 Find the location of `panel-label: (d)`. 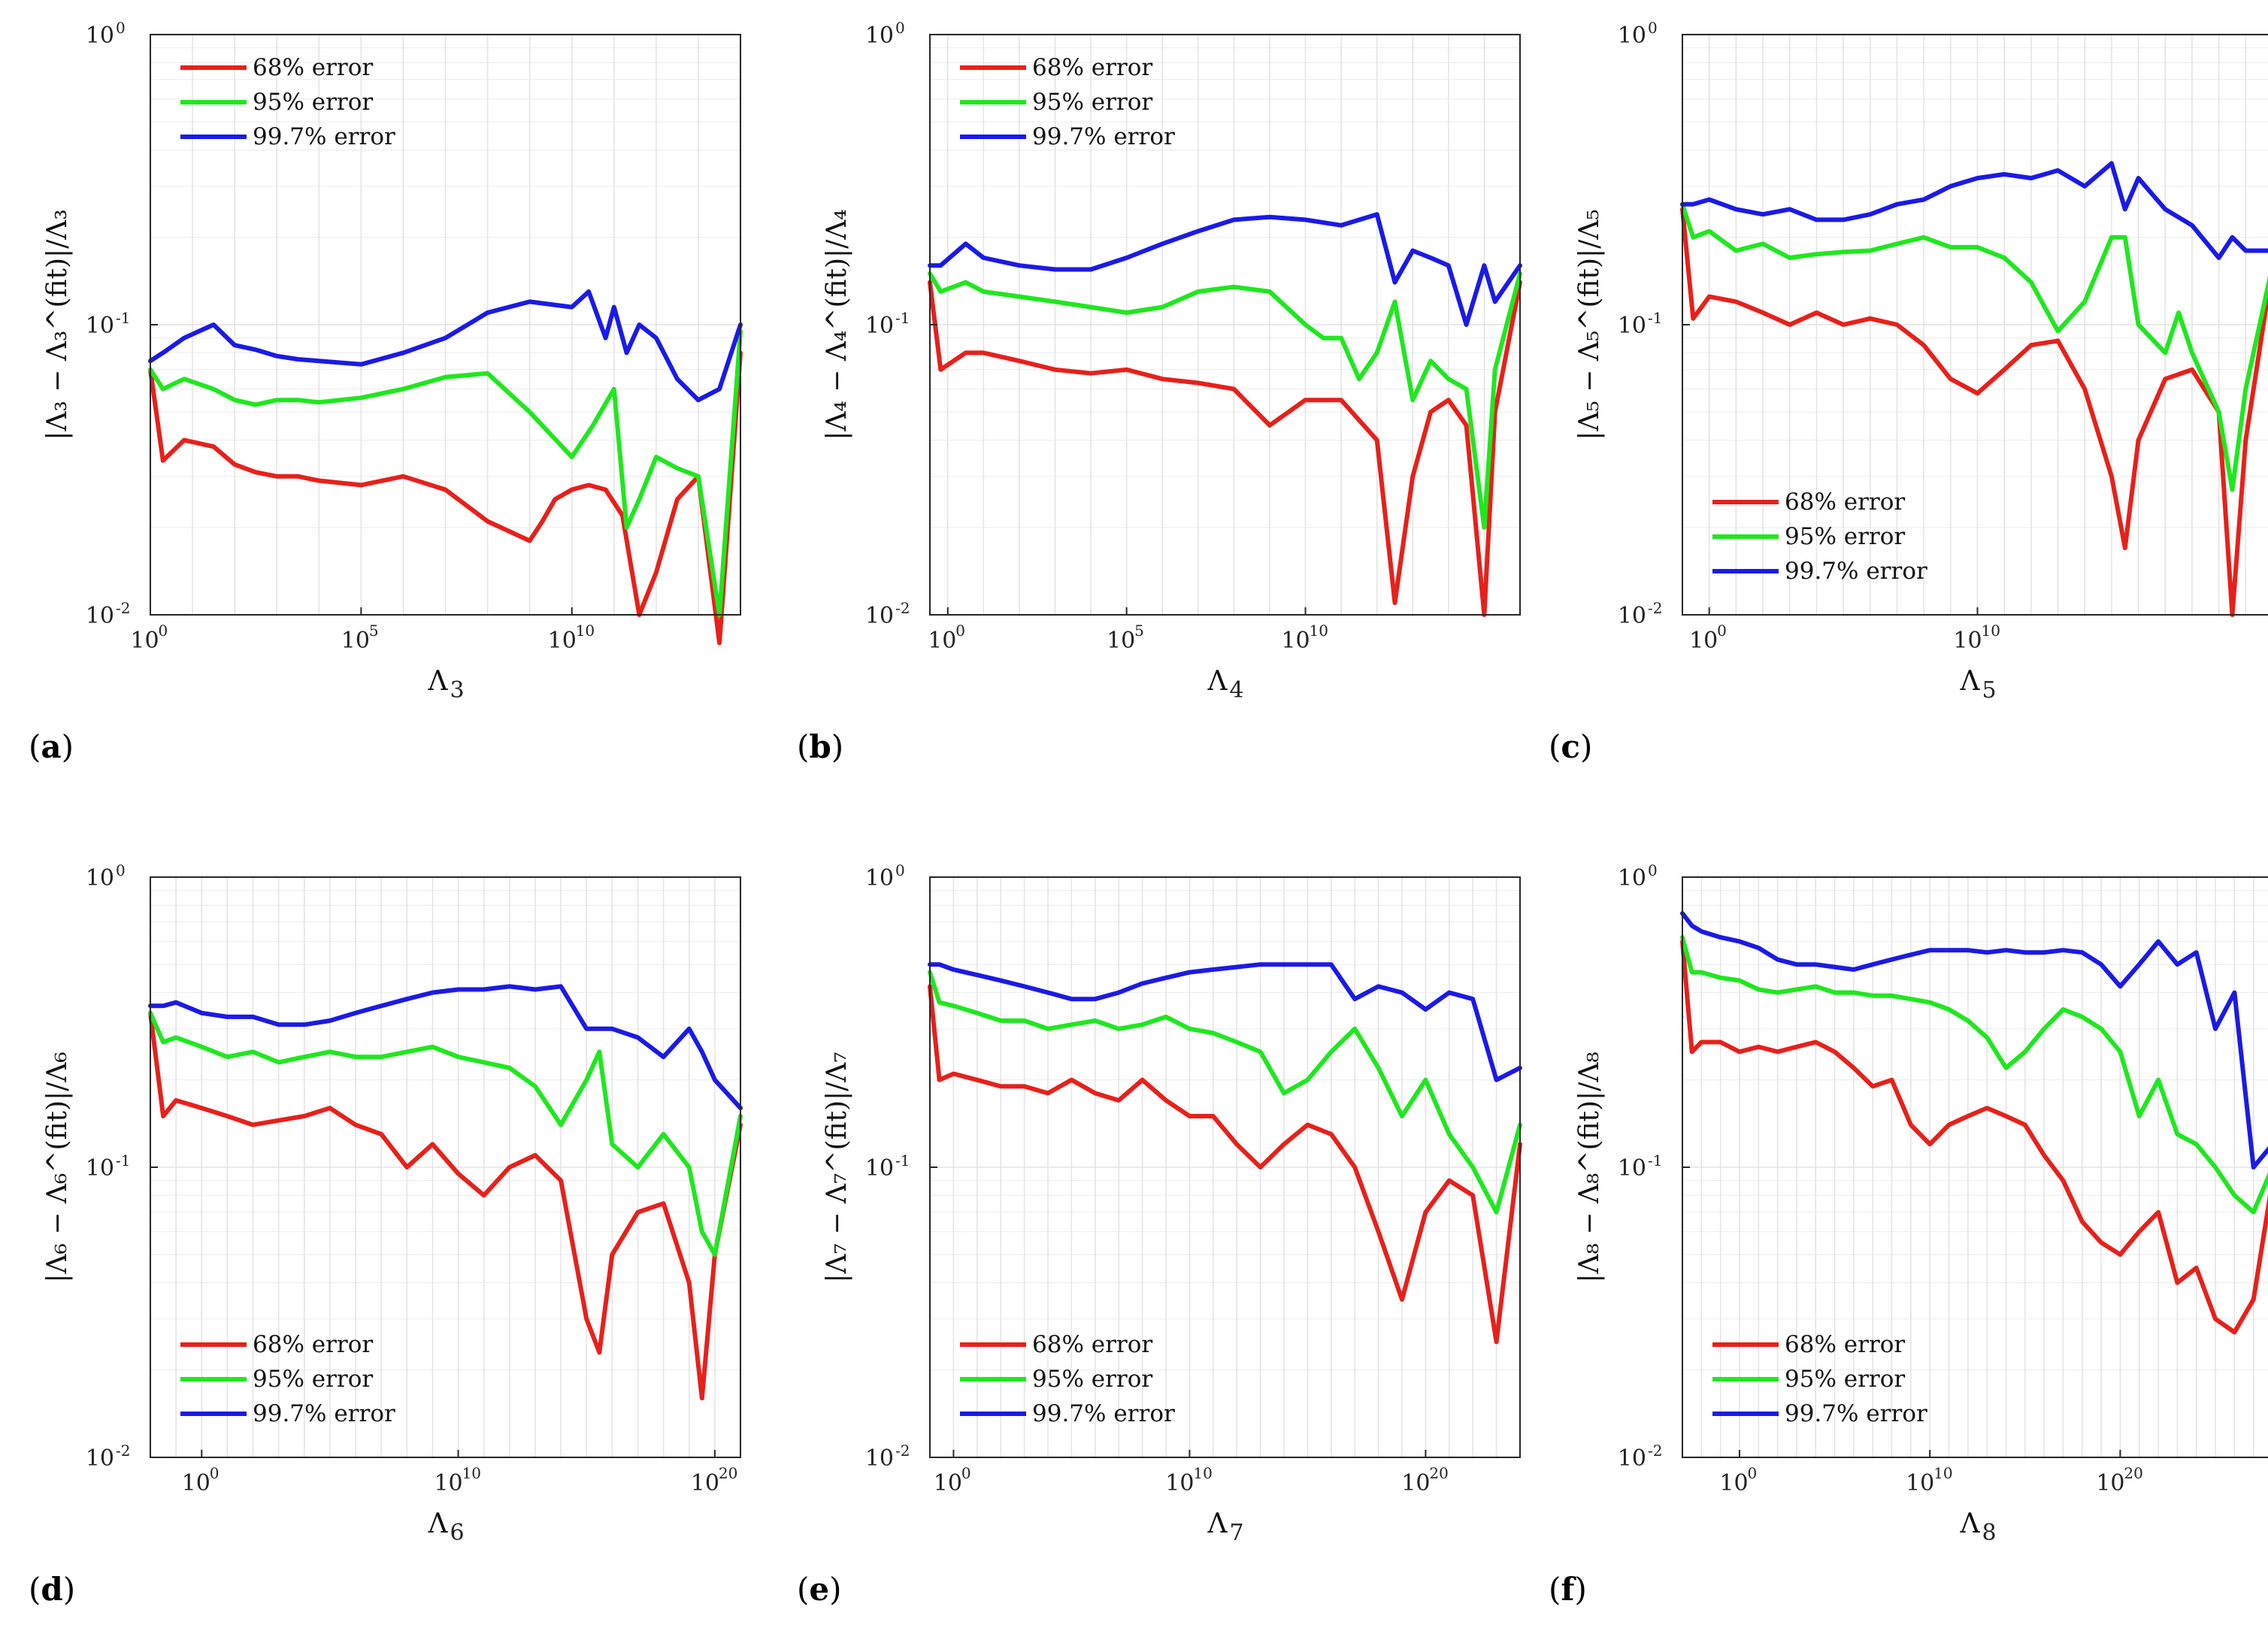

panel-label: (d) is located at coordinates (52, 1590).